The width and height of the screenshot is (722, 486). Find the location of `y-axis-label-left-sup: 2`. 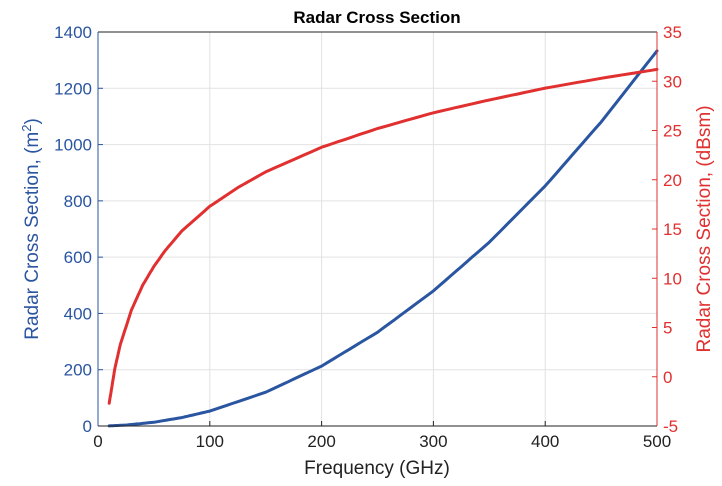

y-axis-label-left-sup: 2 is located at coordinates (26, 128).